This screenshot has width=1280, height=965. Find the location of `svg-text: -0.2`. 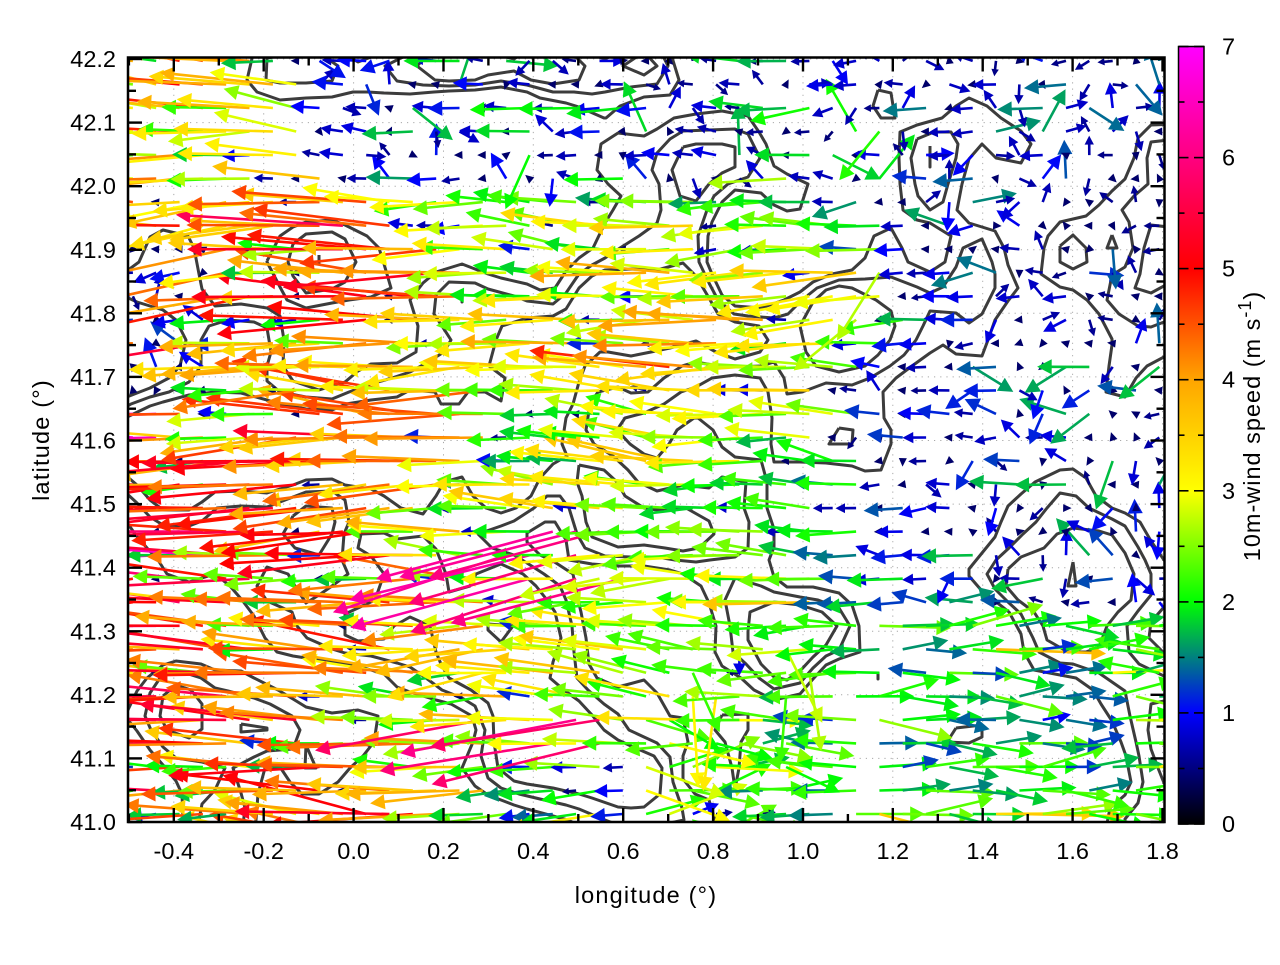

svg-text: -0.2 is located at coordinates (263, 851).